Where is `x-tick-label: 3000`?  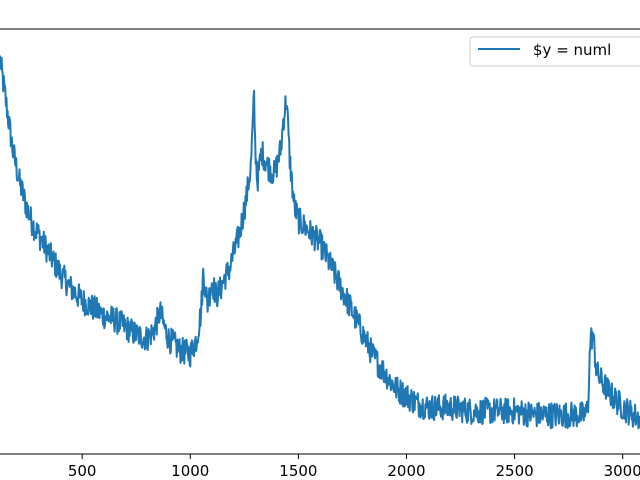
x-tick-label: 3000 is located at coordinates (622, 471).